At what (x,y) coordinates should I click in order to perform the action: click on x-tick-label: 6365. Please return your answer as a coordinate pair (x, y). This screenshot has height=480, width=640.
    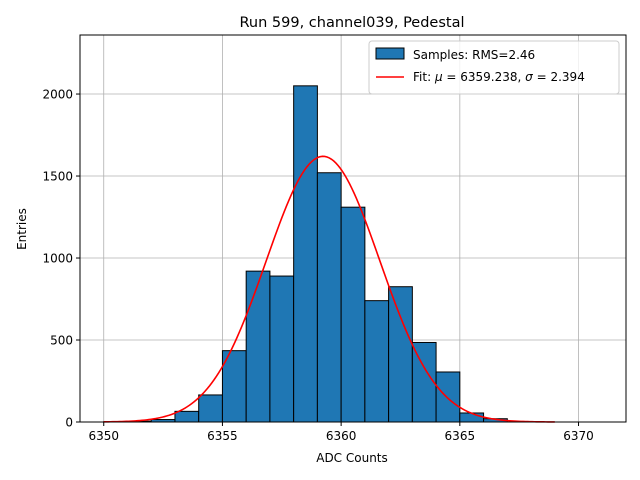
    Looking at the image, I should click on (460, 436).